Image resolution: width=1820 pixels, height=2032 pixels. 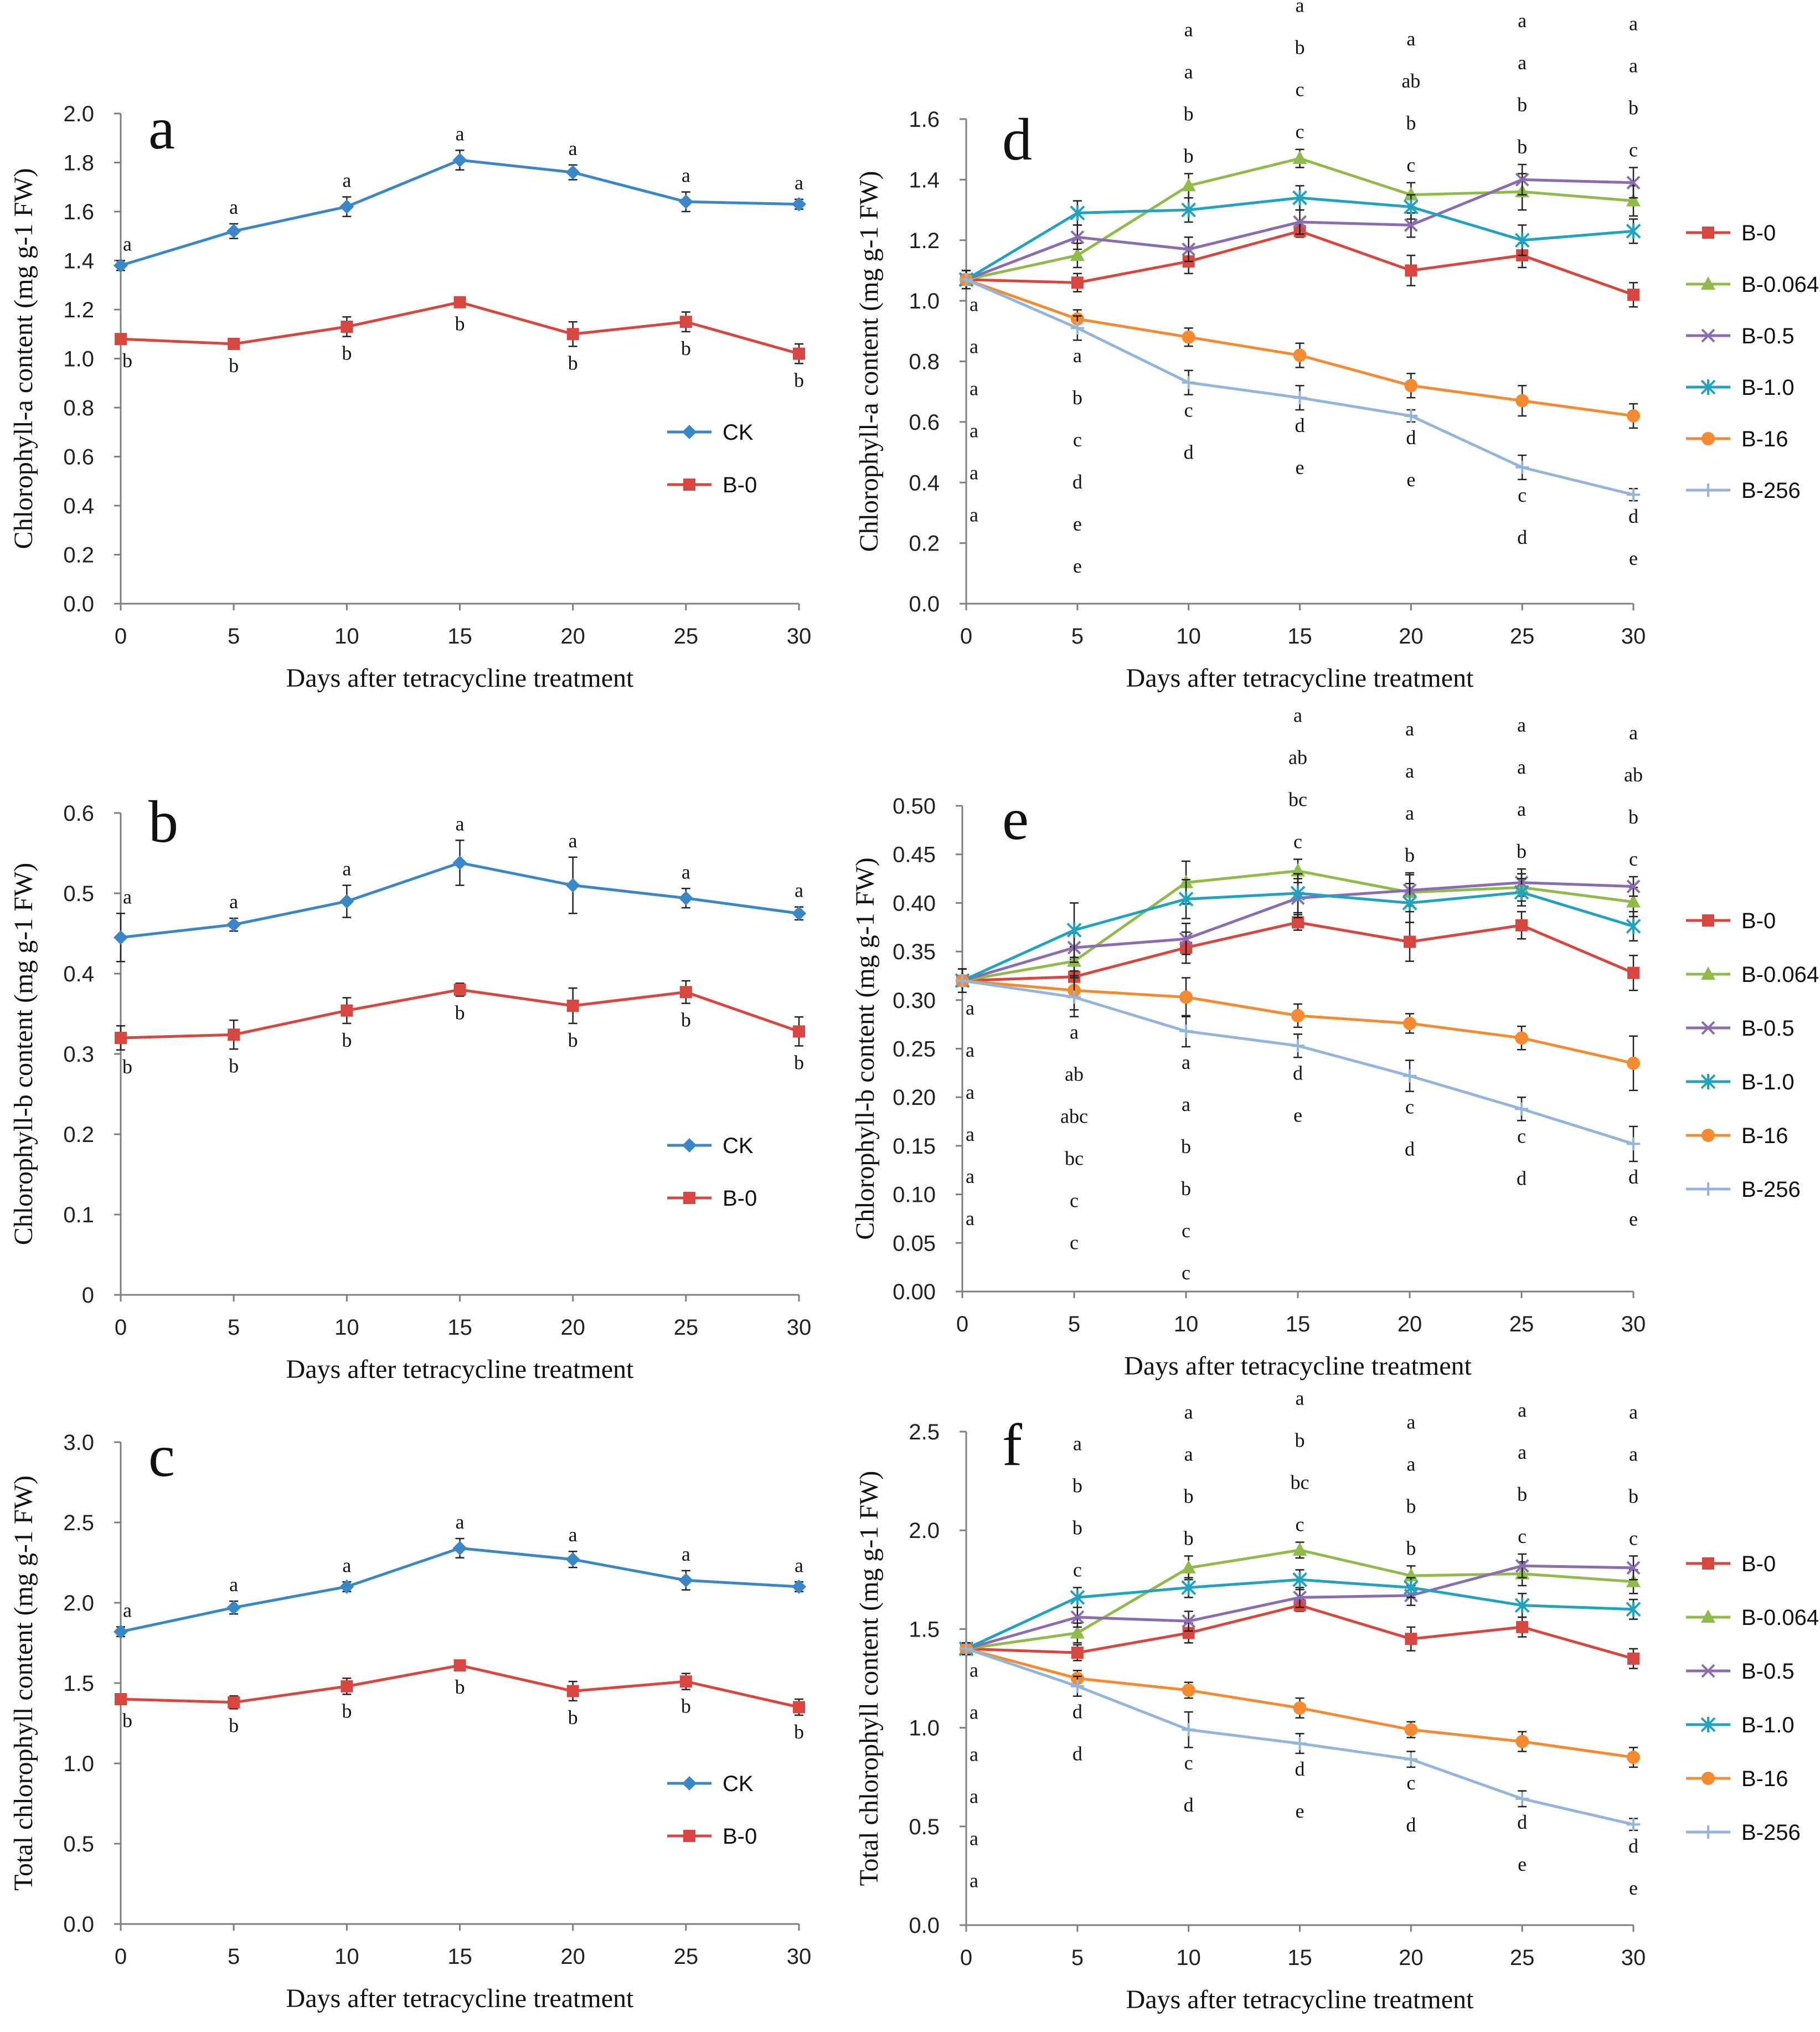 I want to click on significance-letter: ab, so click(x=1634, y=775).